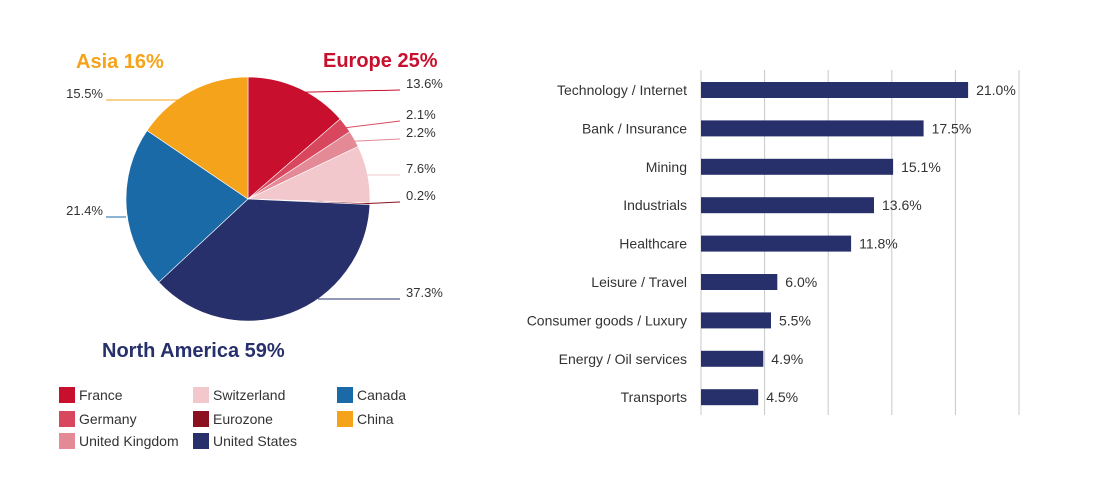 Image resolution: width=1100 pixels, height=483 pixels. I want to click on legend-item-united-kingdom: United Kingdom, so click(119, 441).